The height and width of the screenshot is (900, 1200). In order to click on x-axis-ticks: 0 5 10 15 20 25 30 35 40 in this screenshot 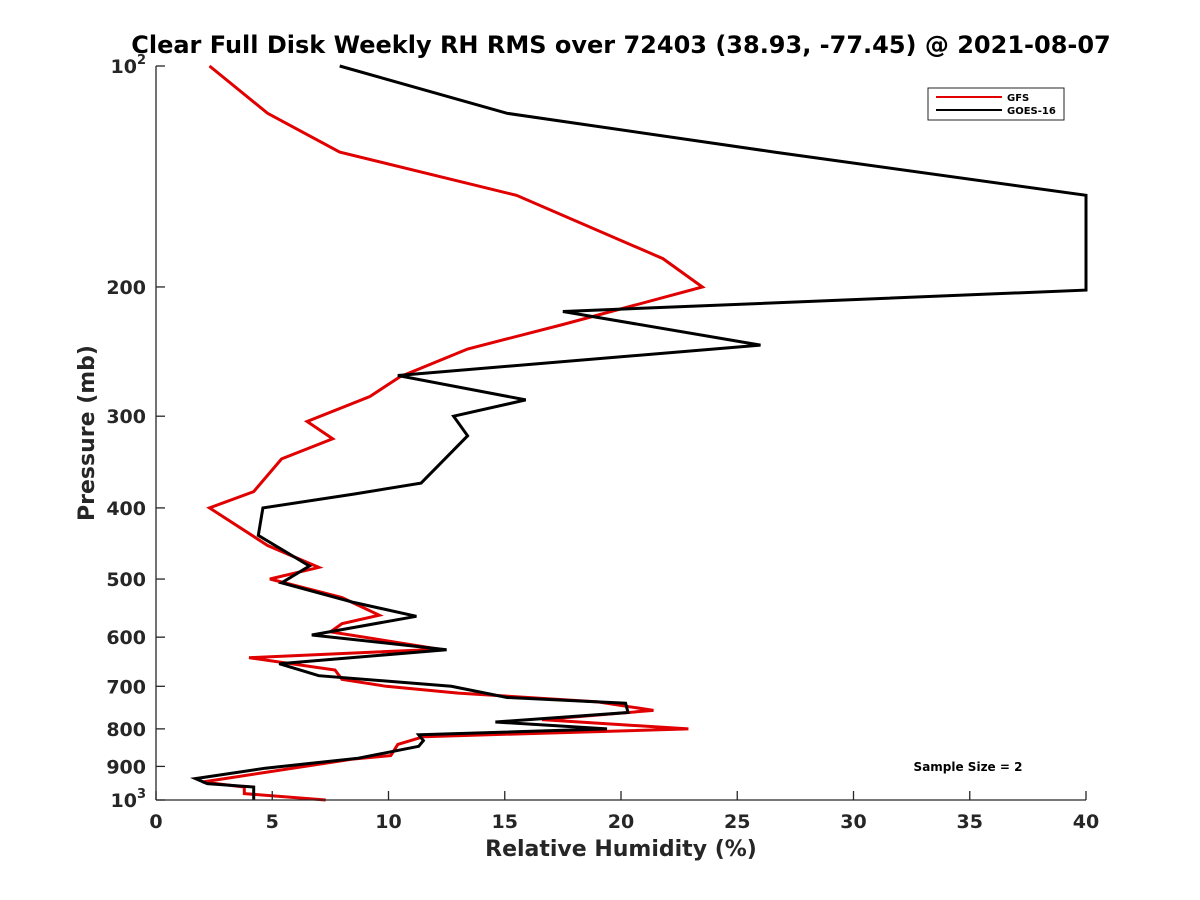, I will do `click(624, 812)`.